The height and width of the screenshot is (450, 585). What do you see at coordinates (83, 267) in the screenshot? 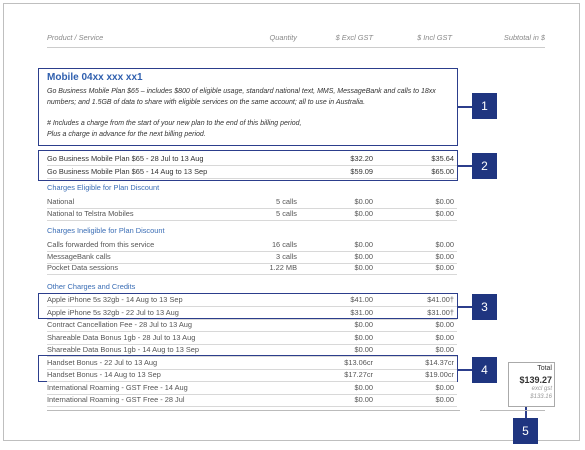
I see `row-description: Pocket Data sessions` at bounding box center [83, 267].